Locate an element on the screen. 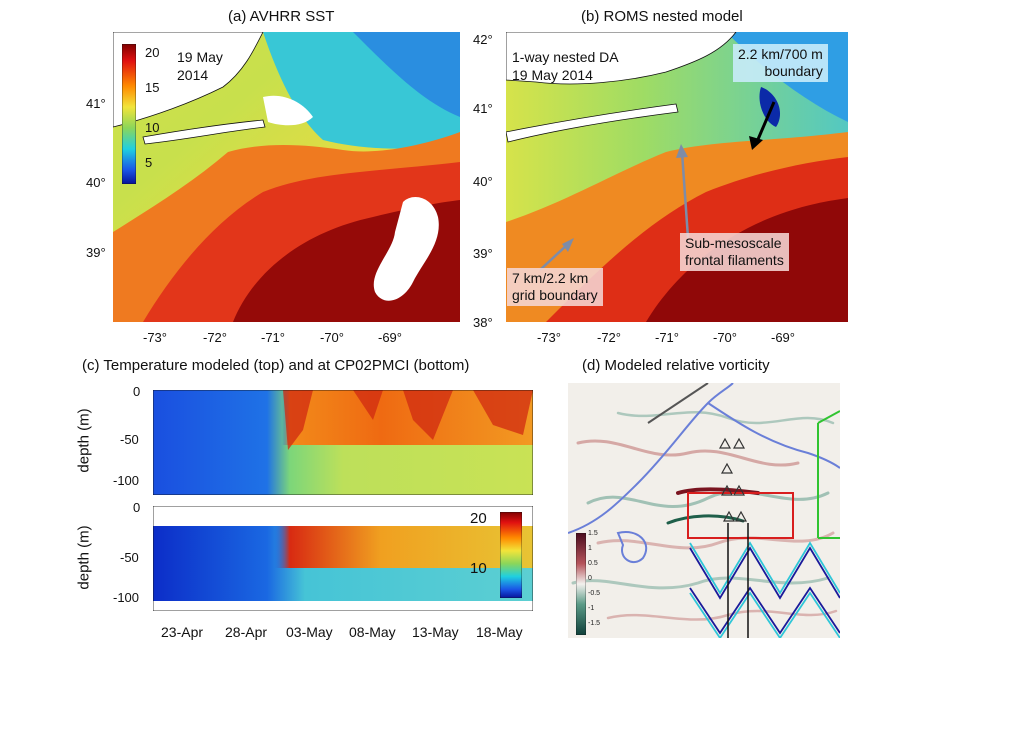 The height and width of the screenshot is (750, 1013). filament-annotation-line2: frontal filaments is located at coordinates (734, 260).